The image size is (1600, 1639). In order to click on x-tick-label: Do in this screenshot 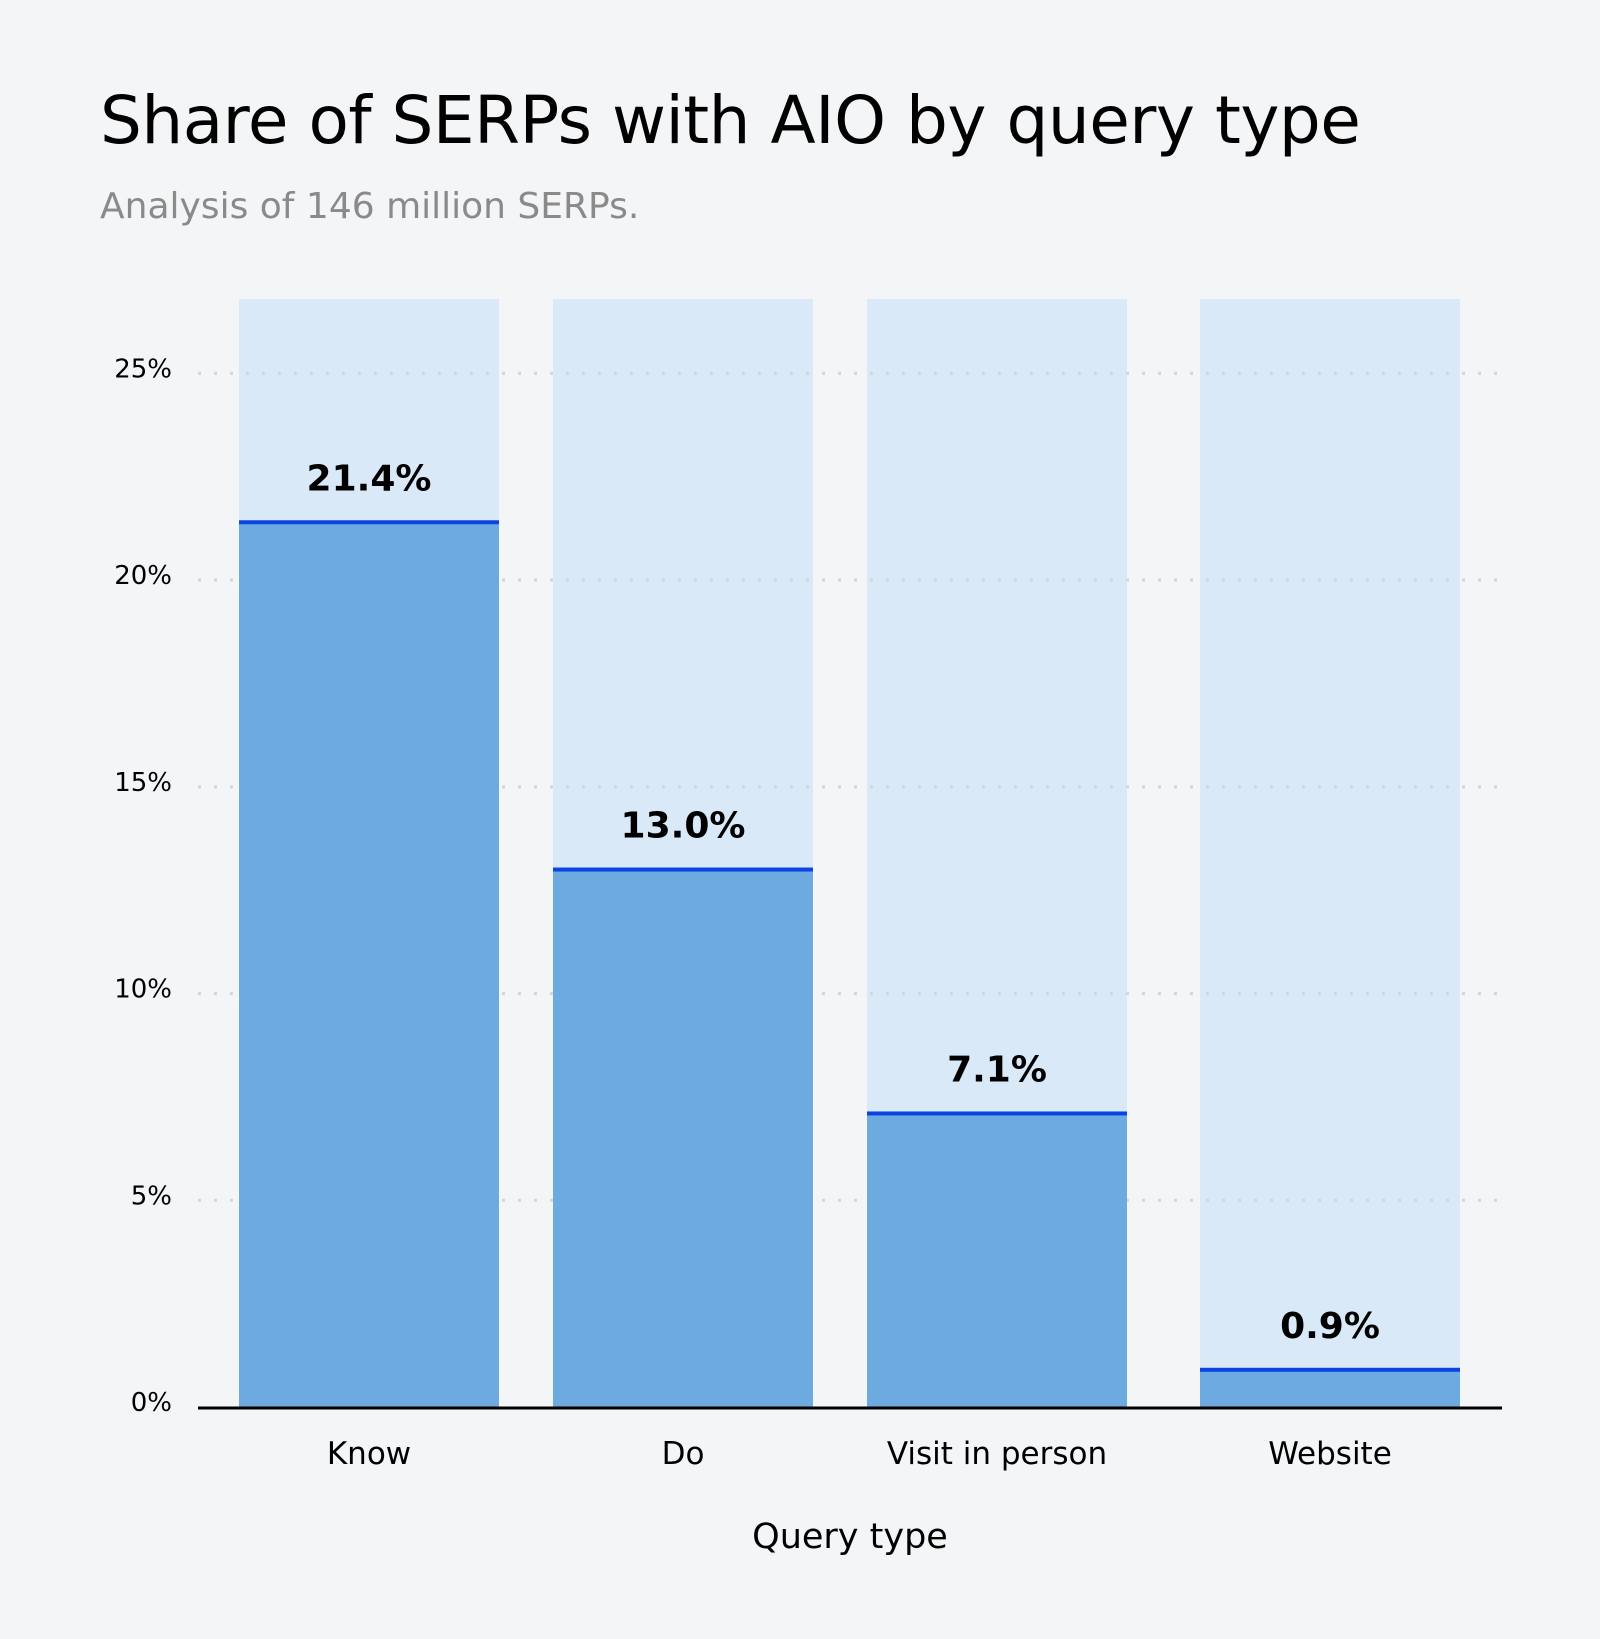, I will do `click(683, 1454)`.